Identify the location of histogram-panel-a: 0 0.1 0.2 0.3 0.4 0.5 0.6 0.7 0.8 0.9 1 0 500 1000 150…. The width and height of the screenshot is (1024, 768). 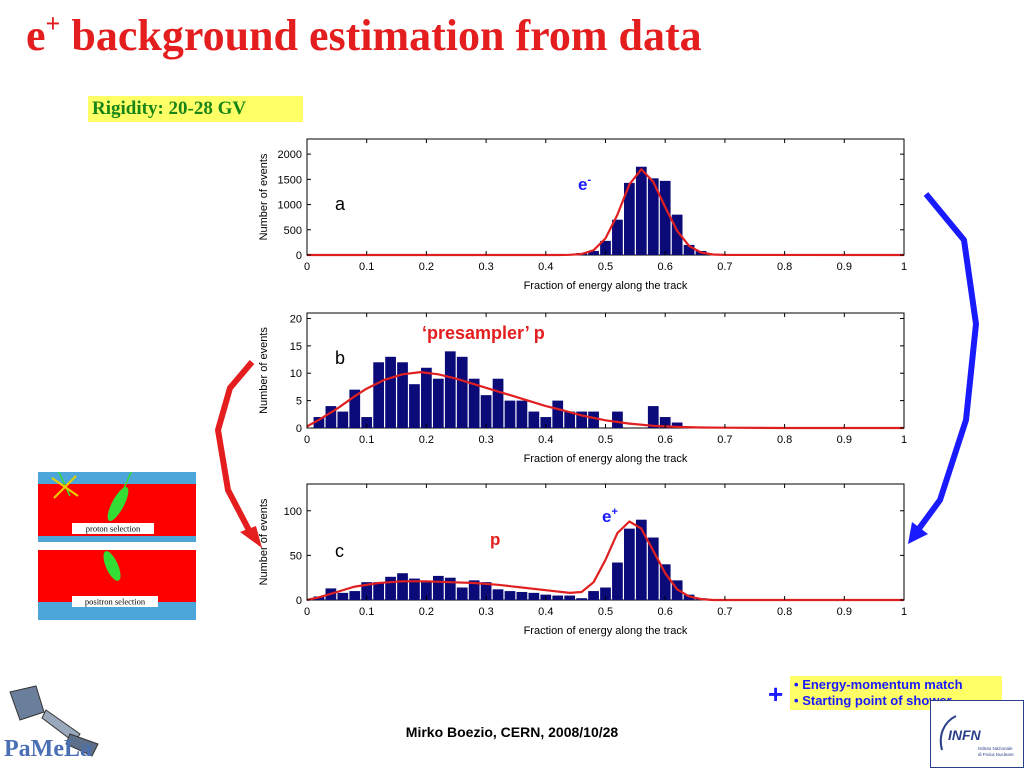
(582, 215).